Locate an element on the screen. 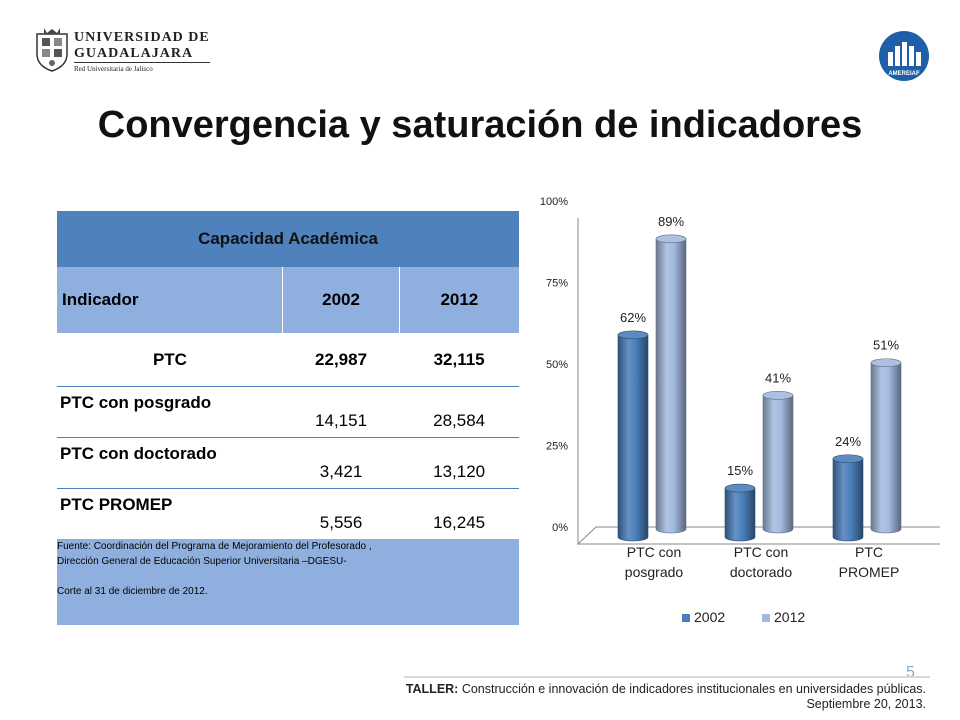 The height and width of the screenshot is (720, 960). data-label: 89% is located at coordinates (671, 221).